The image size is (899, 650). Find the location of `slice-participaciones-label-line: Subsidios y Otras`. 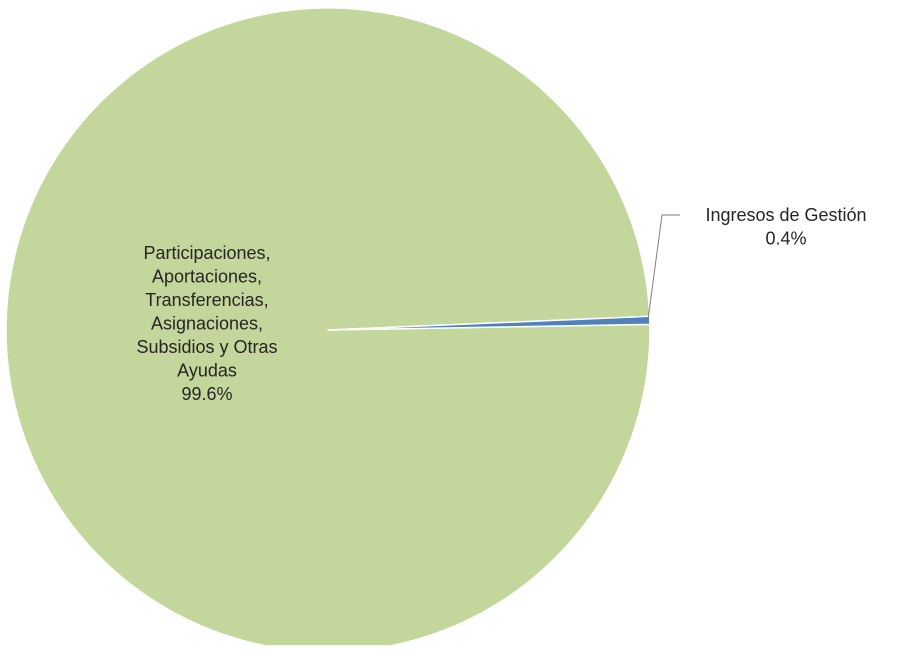

slice-participaciones-label-line: Subsidios y Otras is located at coordinates (206, 347).